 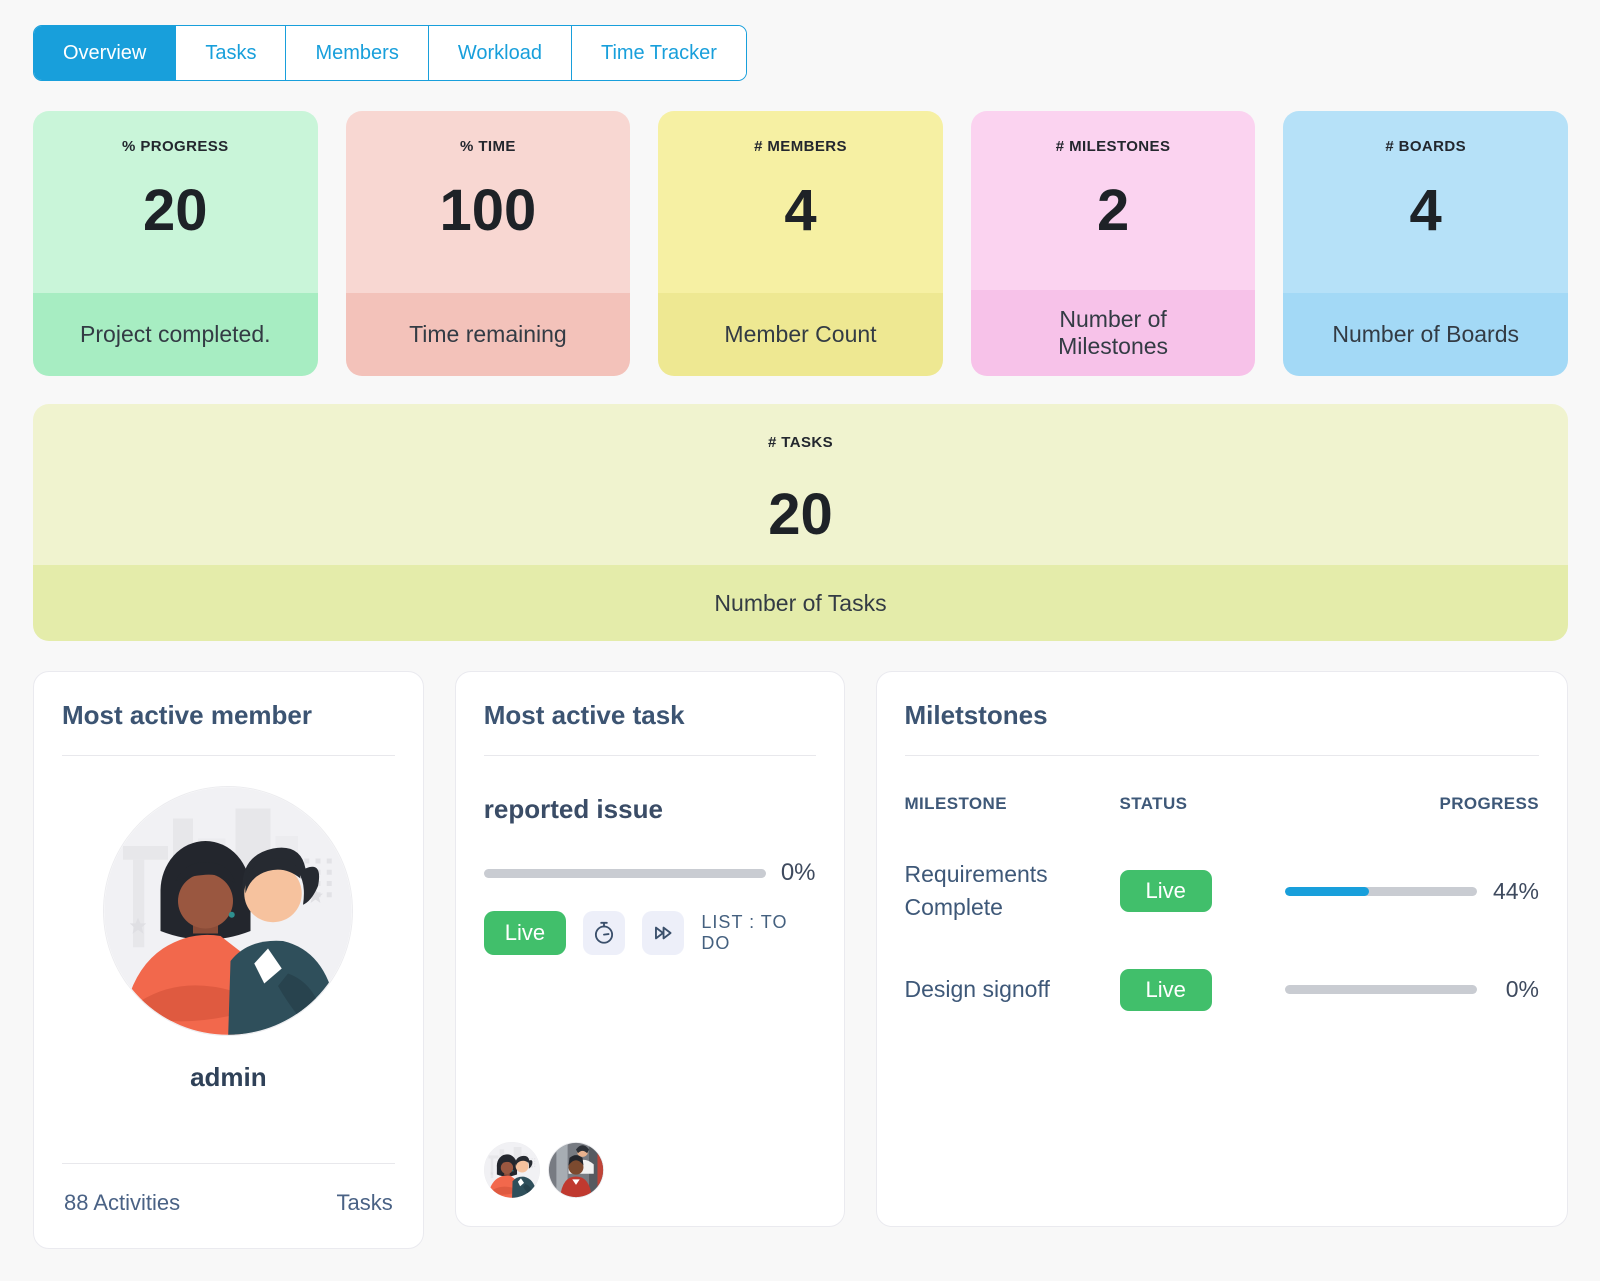 I want to click on stat-card-milestones: # MILESTONES 2 Number of Milestones, so click(x=1113, y=243).